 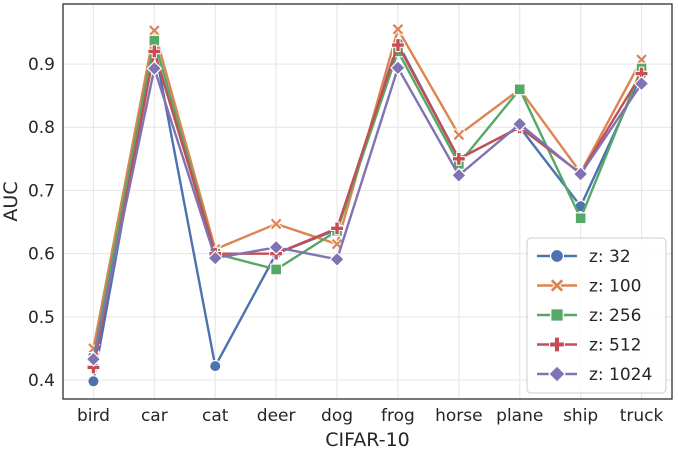 I want to click on legend-box, so click(x=596, y=315).